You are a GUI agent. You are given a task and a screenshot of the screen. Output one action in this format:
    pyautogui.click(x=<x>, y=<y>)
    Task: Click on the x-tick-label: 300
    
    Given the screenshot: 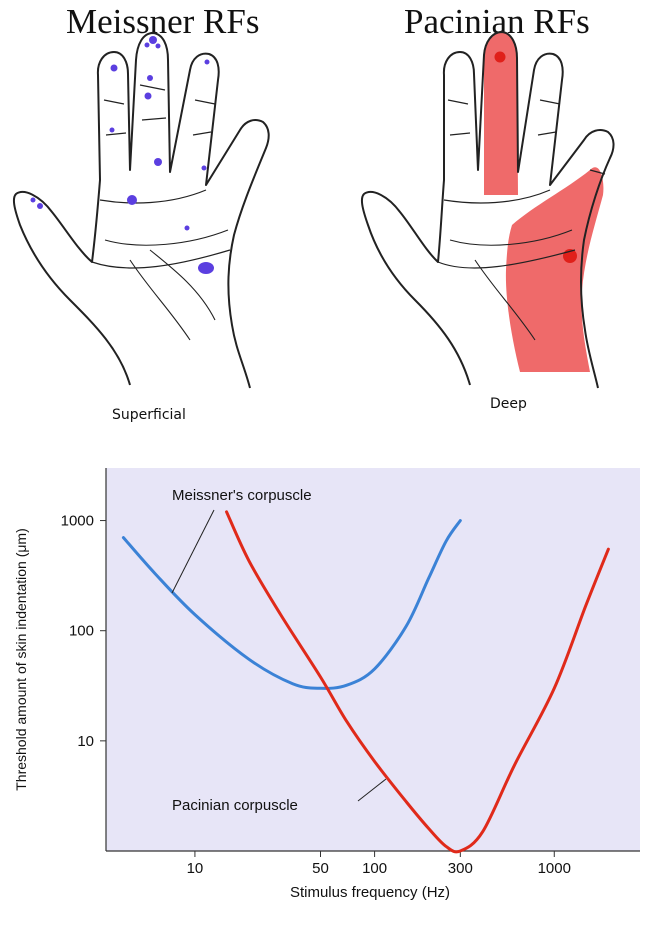 What is the action you would take?
    pyautogui.click(x=460, y=868)
    